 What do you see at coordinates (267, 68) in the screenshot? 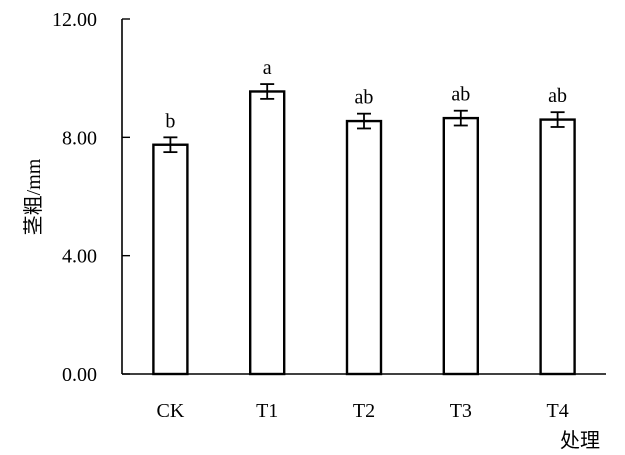
I see `significance-label: a` at bounding box center [267, 68].